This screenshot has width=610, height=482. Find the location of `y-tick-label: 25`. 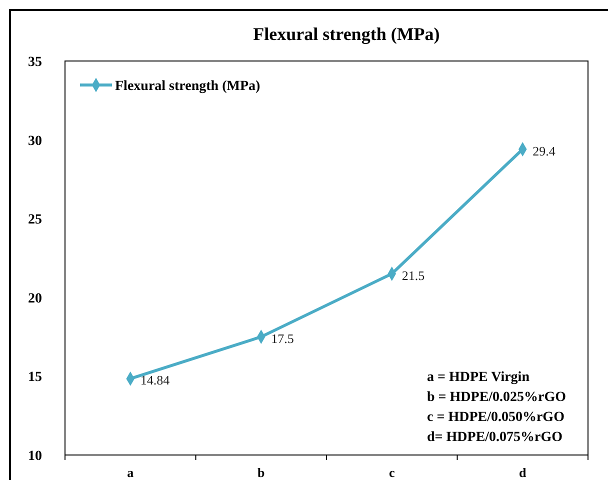

y-tick-label: 25 is located at coordinates (35, 220).